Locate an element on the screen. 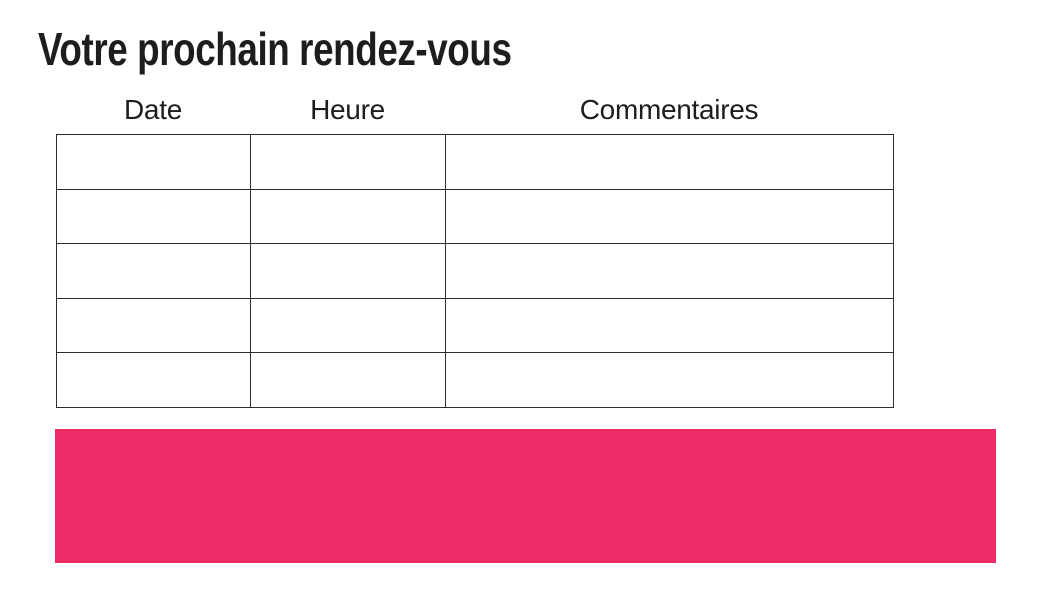 This screenshot has width=1050, height=600. table-column-headers: Date Heure Commentaires is located at coordinates (474, 110).